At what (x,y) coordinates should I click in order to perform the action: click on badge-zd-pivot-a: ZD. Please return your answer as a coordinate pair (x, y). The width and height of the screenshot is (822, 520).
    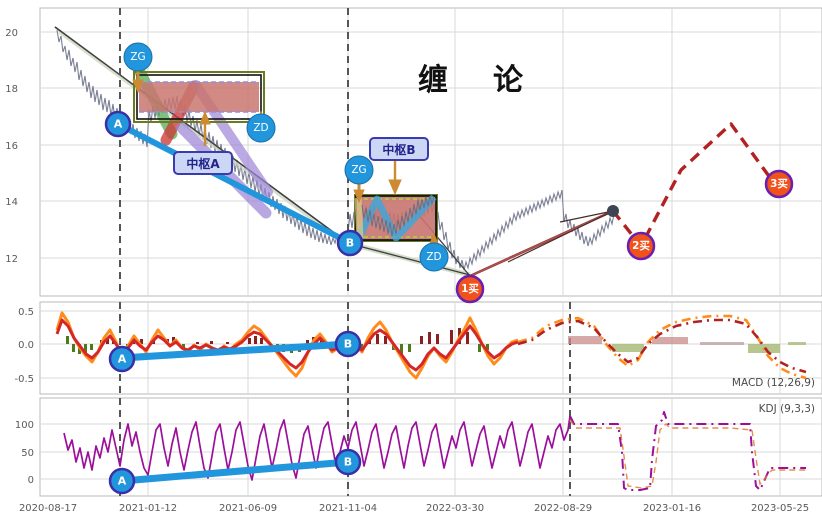
    Looking at the image, I should click on (261, 128).